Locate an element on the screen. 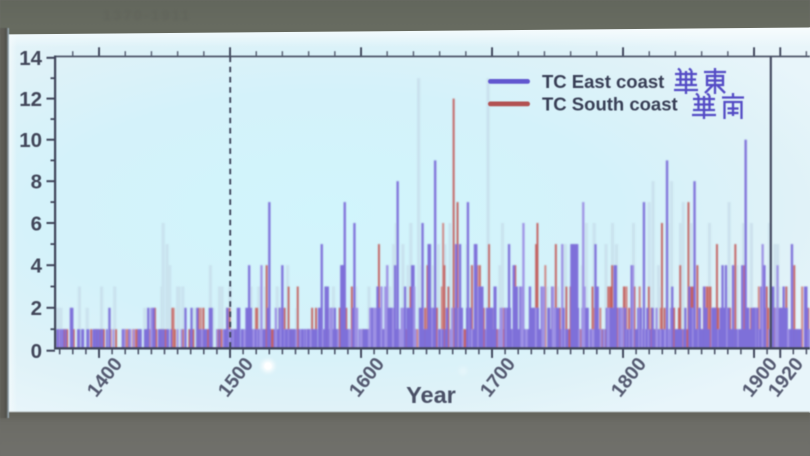 Image resolution: width=810 pixels, height=456 pixels. svg-text: TC South coast is located at coordinates (610, 104).